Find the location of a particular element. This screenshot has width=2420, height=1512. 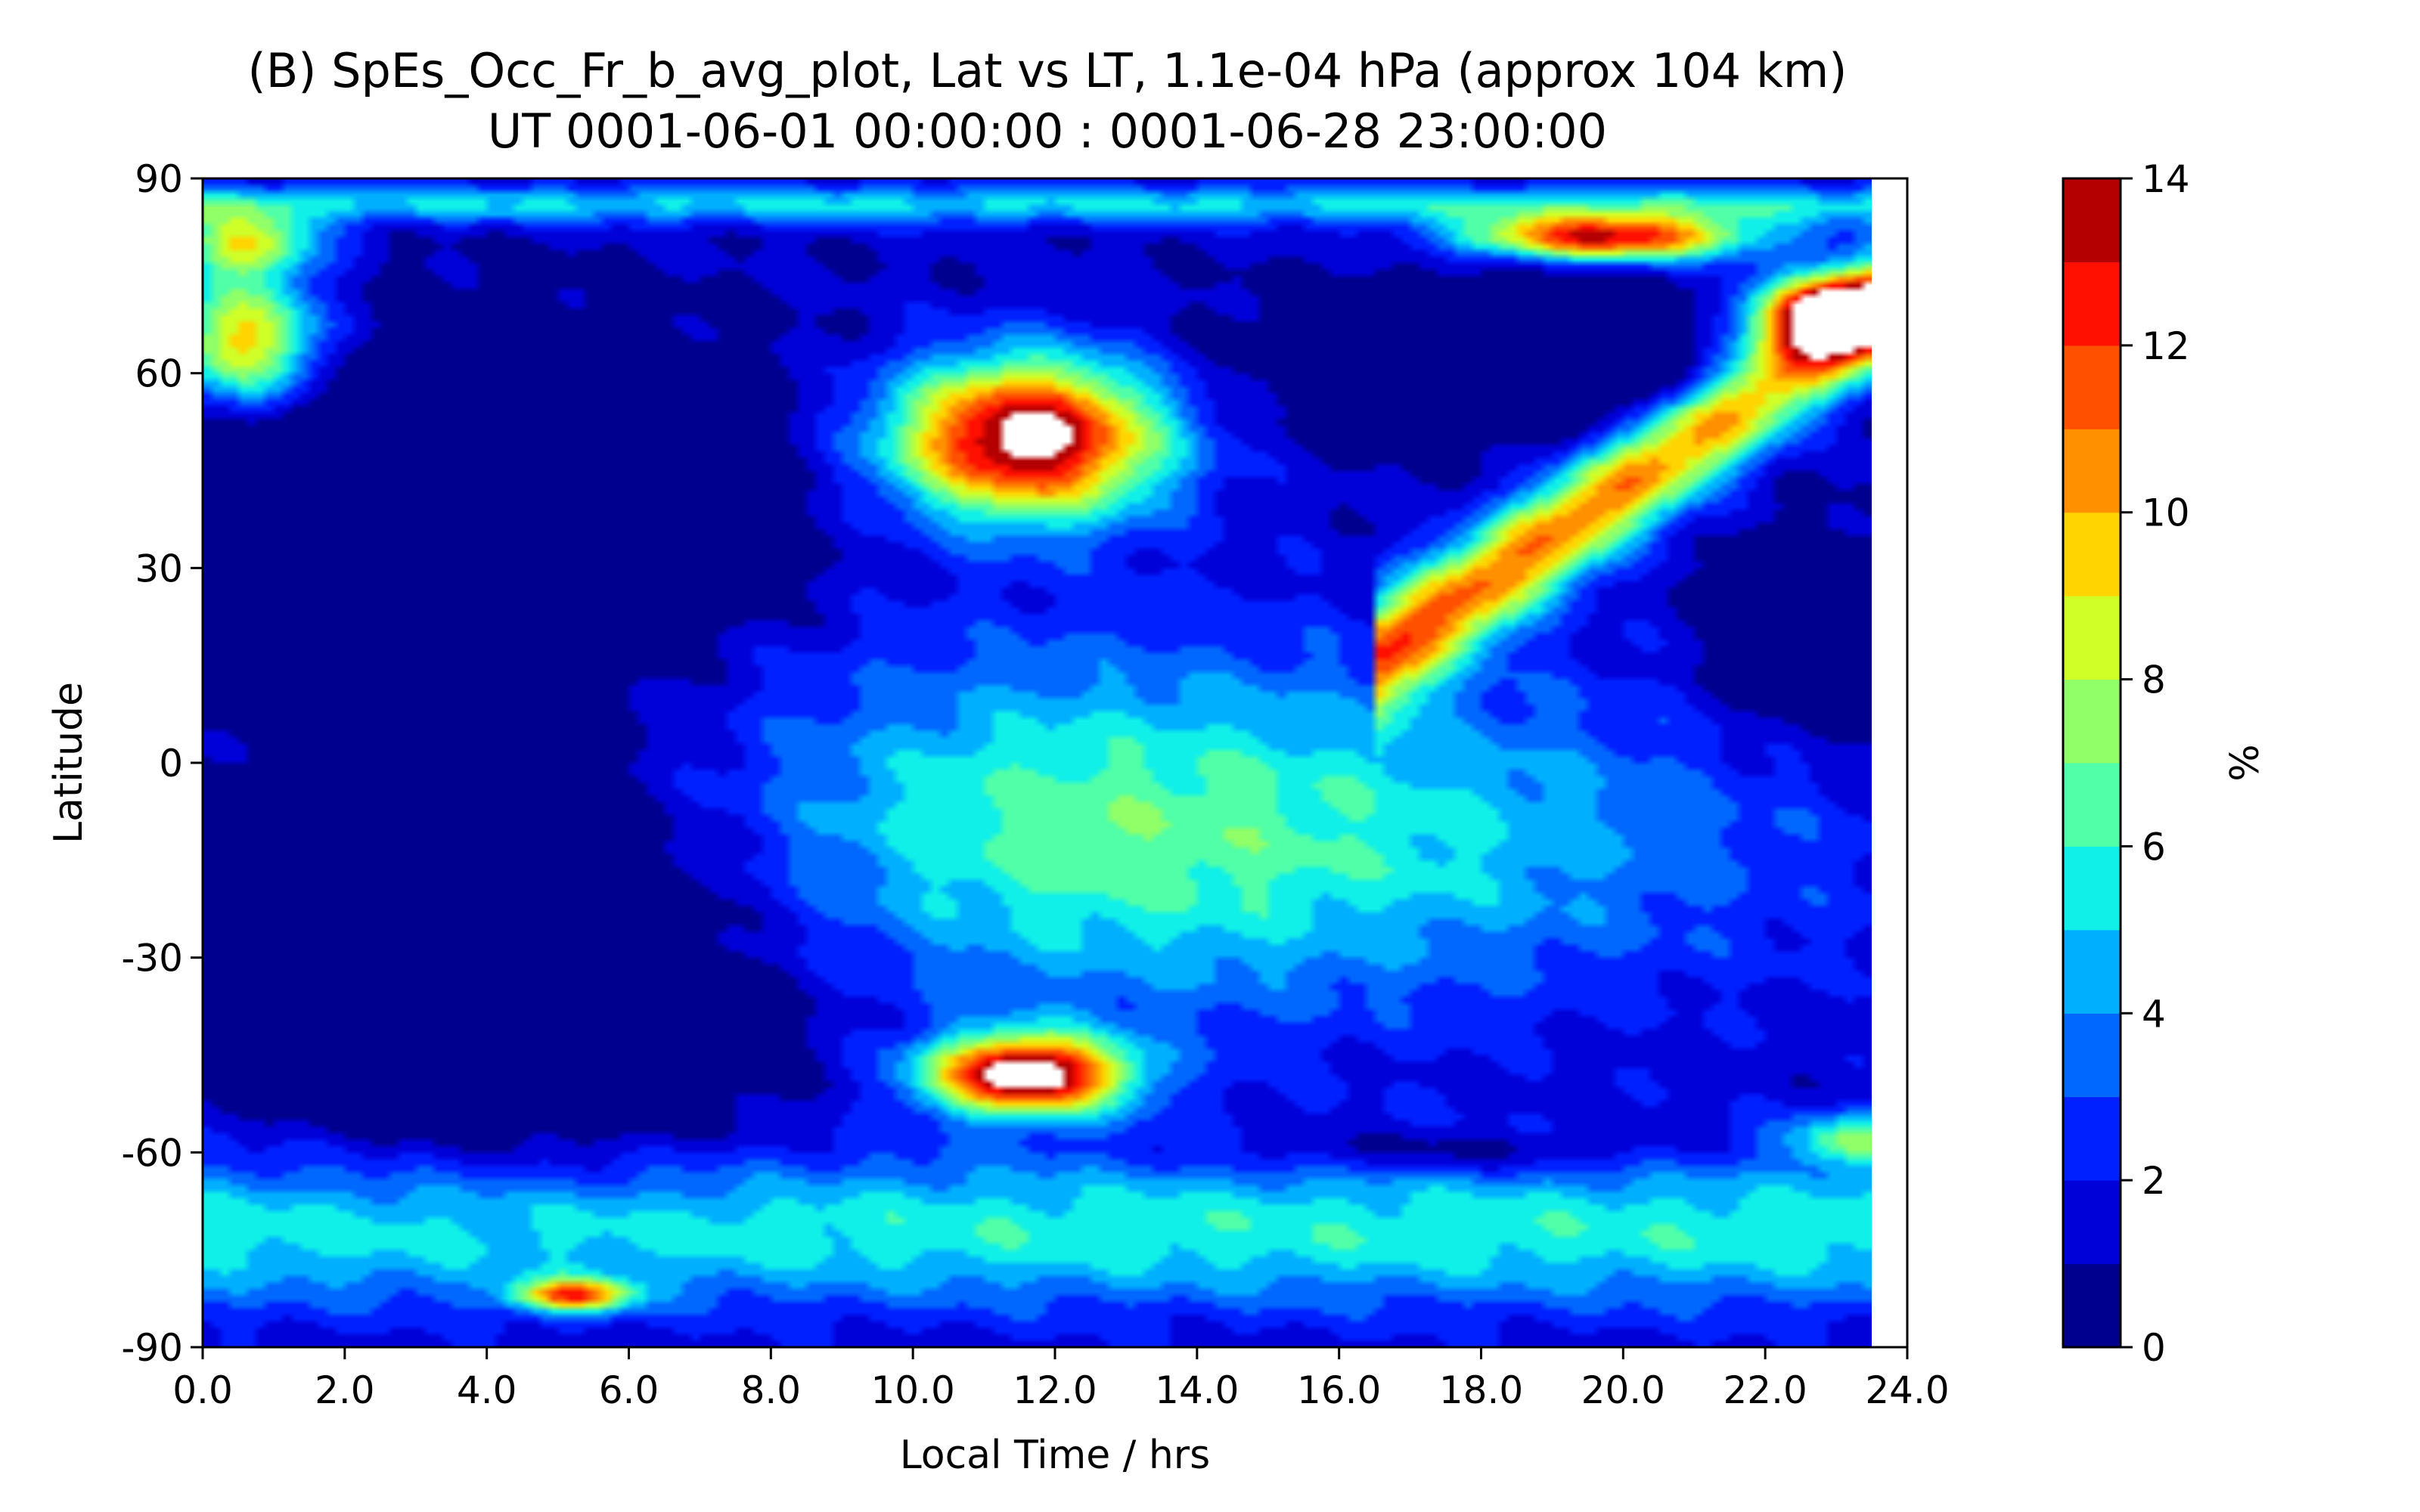

x-tick-label: 24.0 is located at coordinates (1907, 1390).